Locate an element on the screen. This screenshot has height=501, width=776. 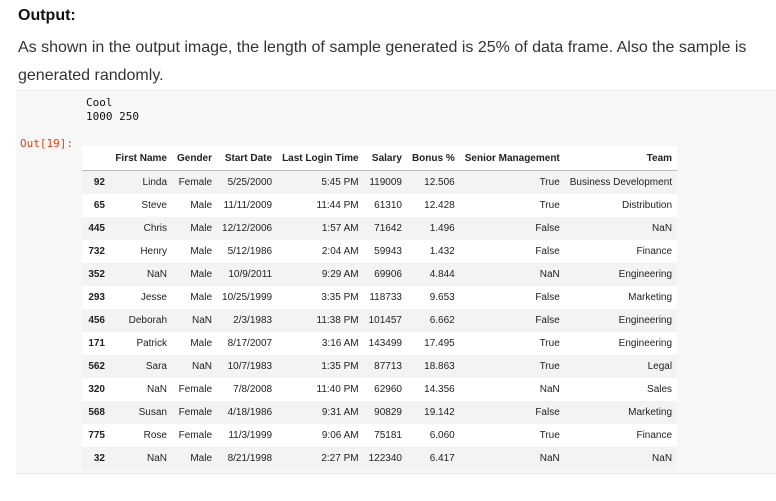
row-index: 456 is located at coordinates (96, 320).